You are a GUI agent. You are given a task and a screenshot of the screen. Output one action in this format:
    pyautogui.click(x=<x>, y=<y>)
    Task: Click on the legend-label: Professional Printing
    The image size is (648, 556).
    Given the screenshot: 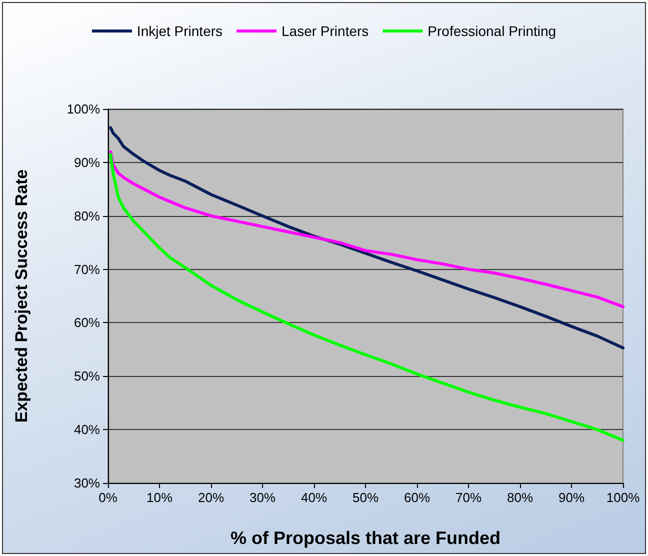 What is the action you would take?
    pyautogui.click(x=492, y=31)
    